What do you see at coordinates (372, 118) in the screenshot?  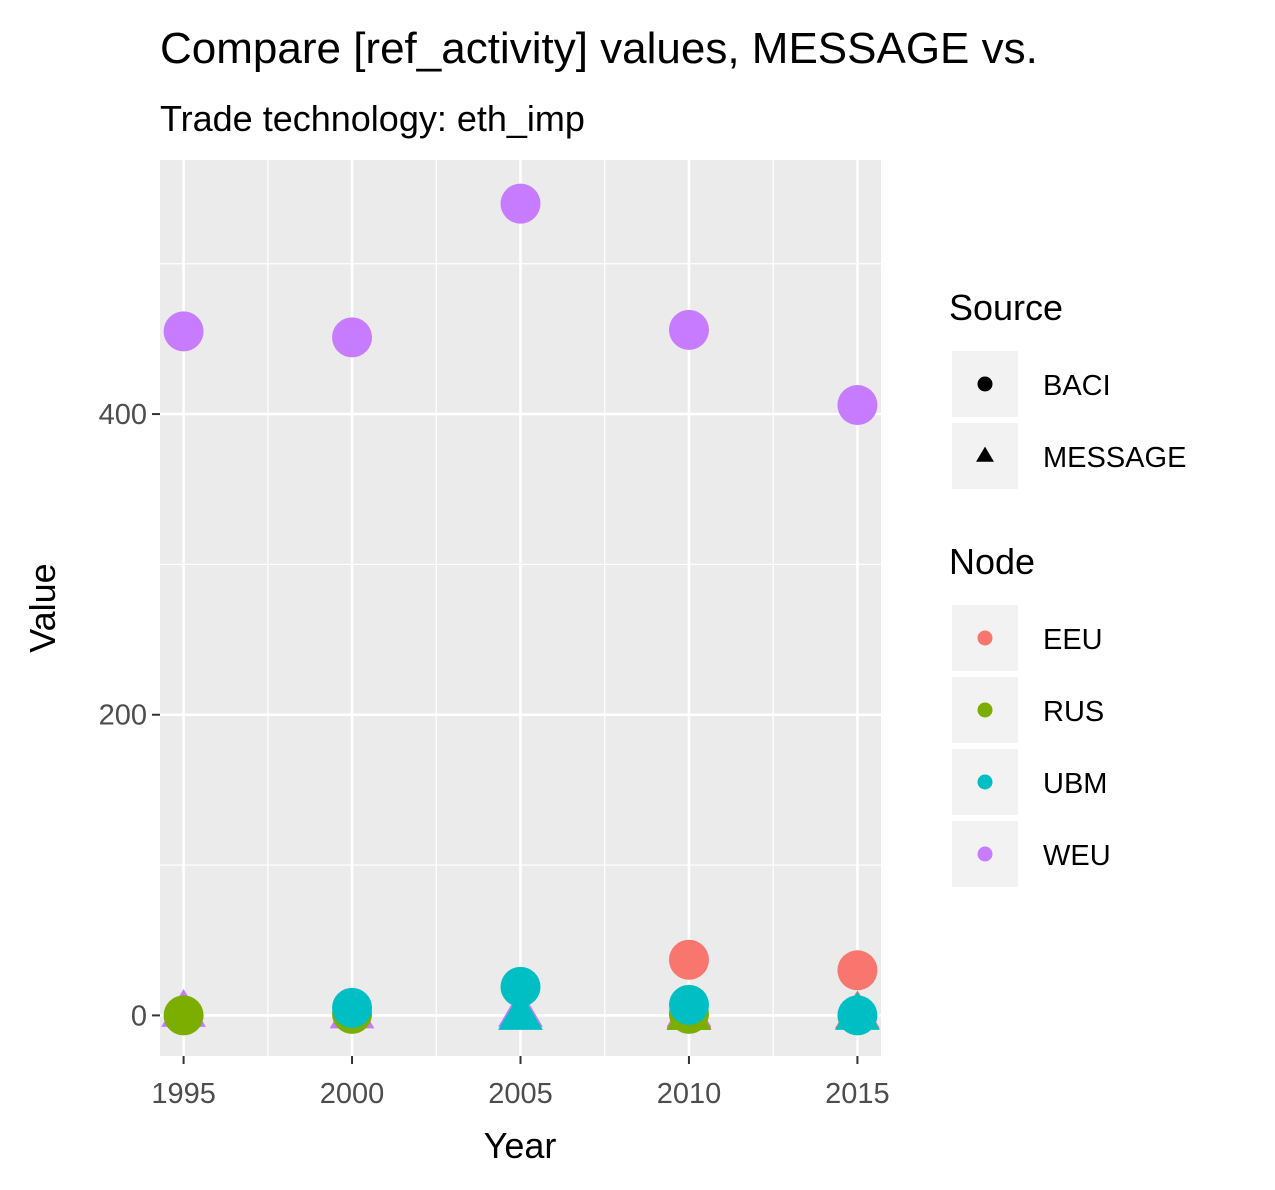 I see `chart-subtitle: Trade technology: eth_imp` at bounding box center [372, 118].